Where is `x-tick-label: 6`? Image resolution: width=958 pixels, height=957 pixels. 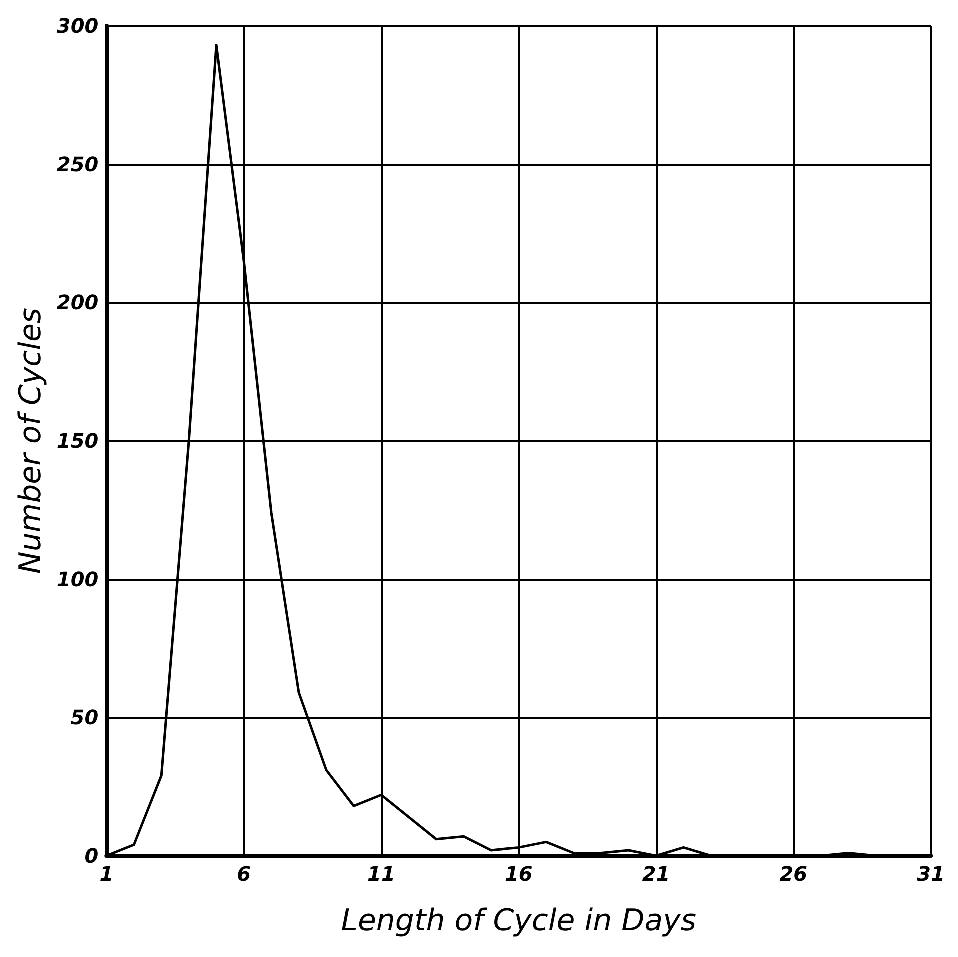 x-tick-label: 6 is located at coordinates (244, 874).